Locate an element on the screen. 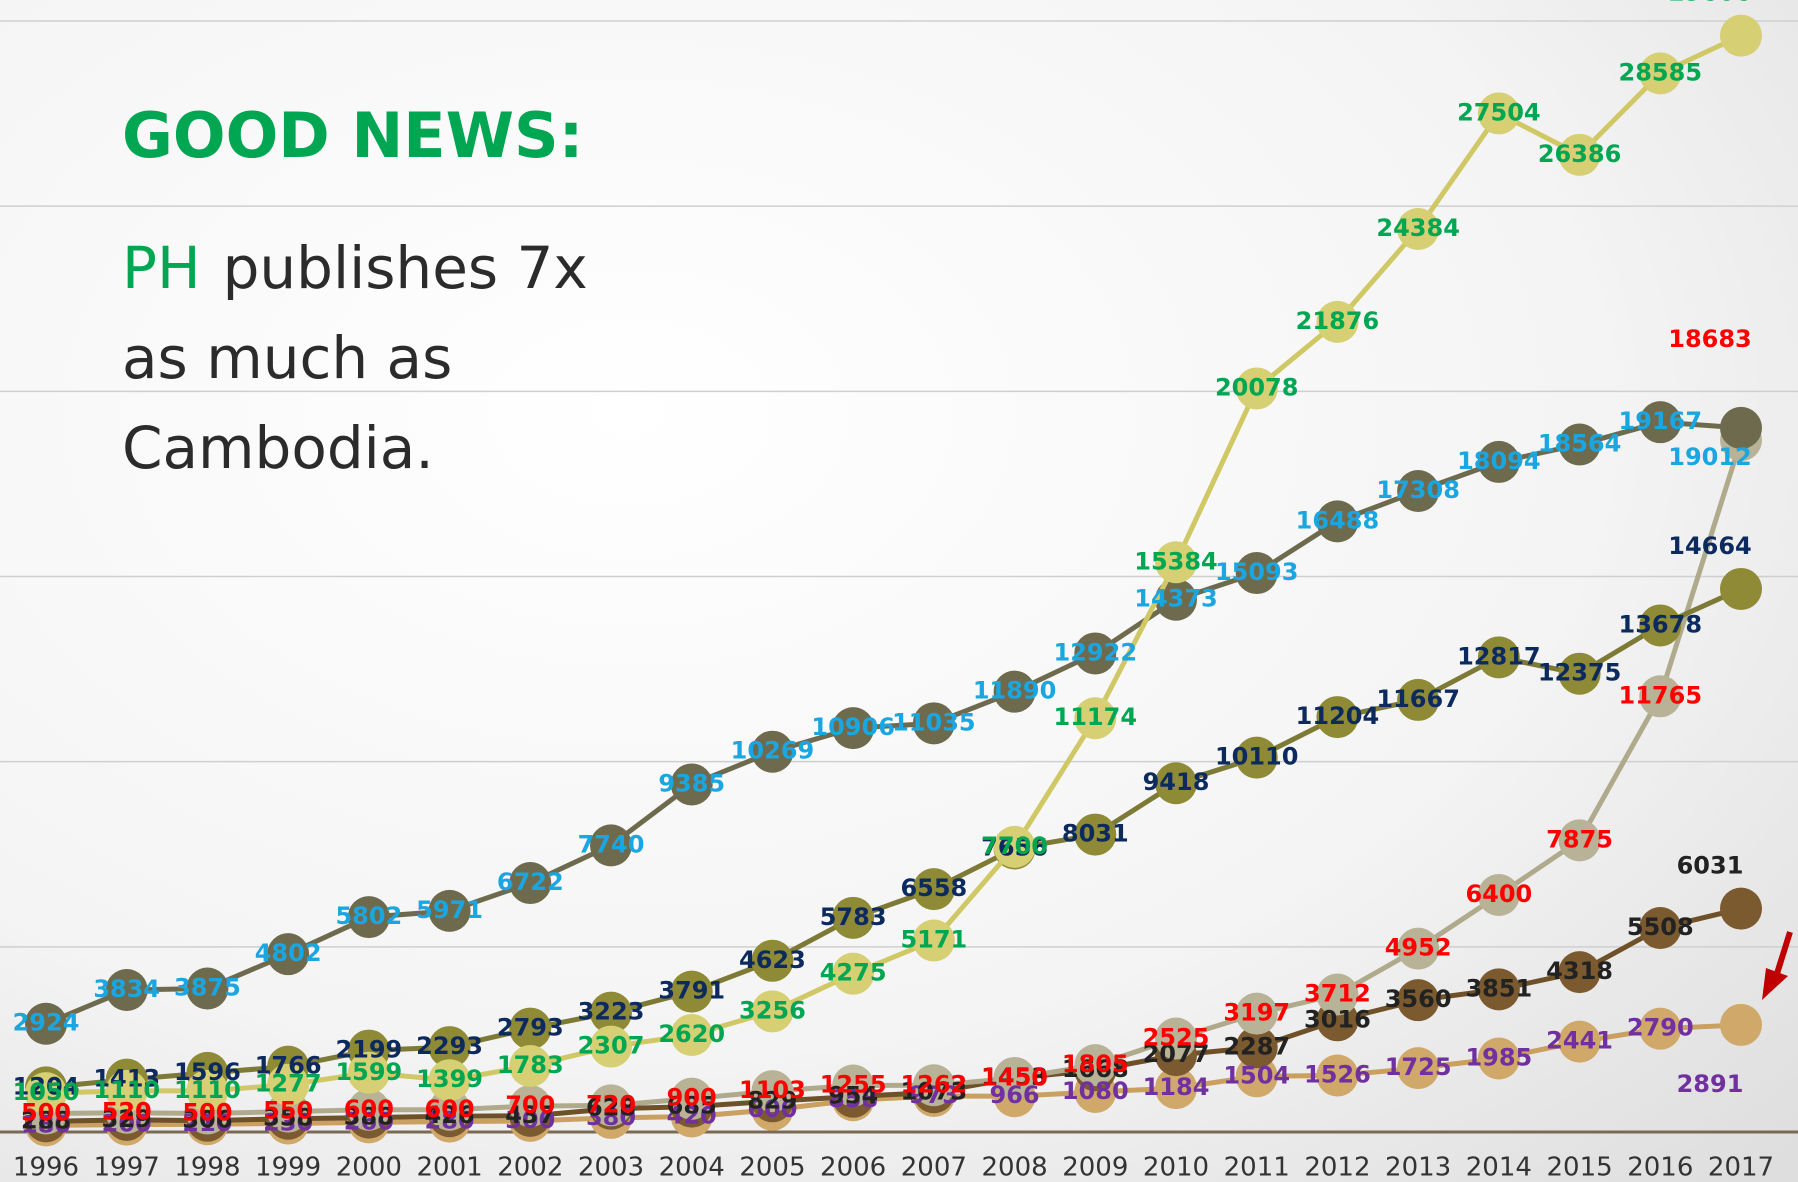 The width and height of the screenshot is (1798, 1182). data-label: 500 is located at coordinates (207, 1112).